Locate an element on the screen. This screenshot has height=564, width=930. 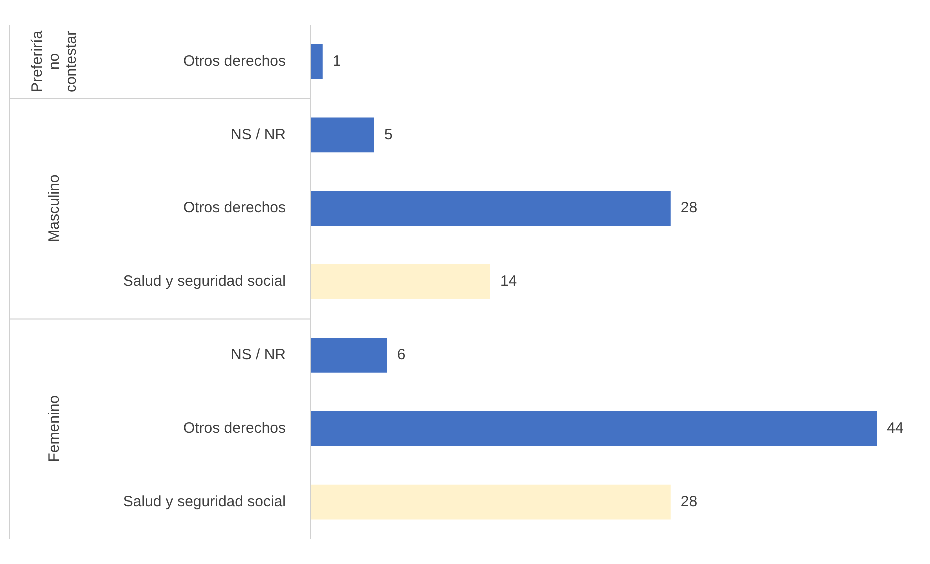
text: Masculino is located at coordinates (55, 208).